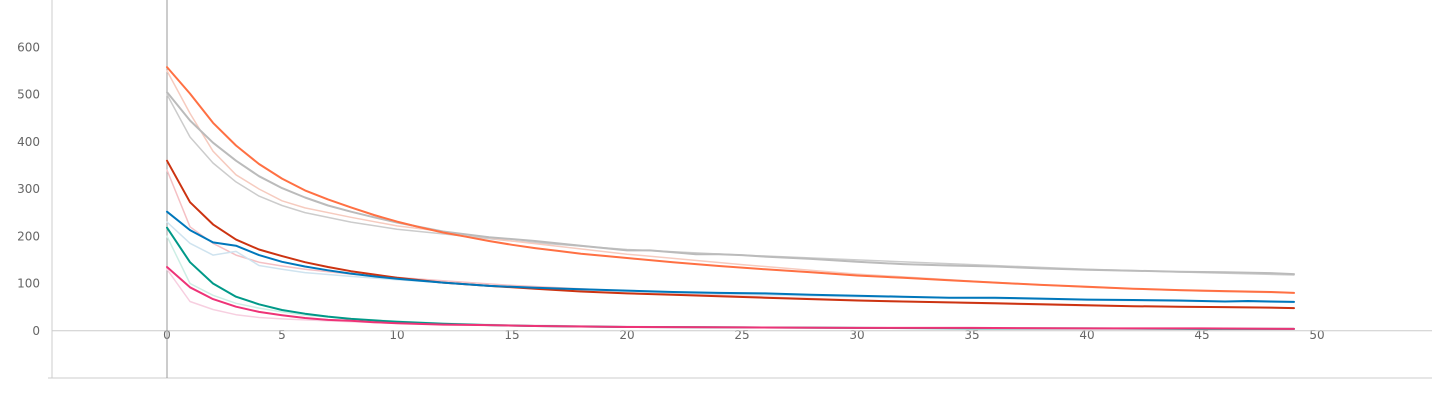 Image resolution: width=1434 pixels, height=400 pixels. I want to click on x-tick-label: 20, so click(626, 335).